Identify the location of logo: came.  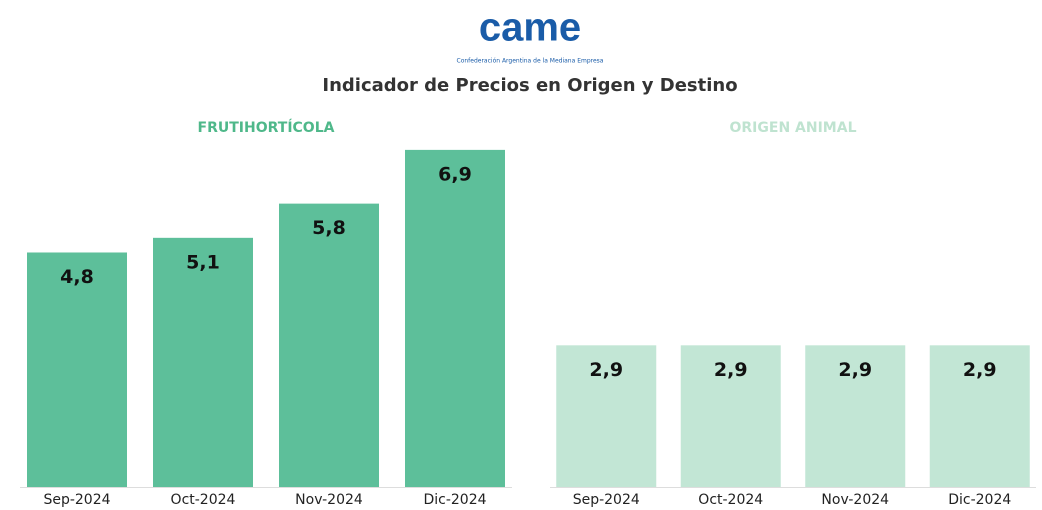
(530, 28).